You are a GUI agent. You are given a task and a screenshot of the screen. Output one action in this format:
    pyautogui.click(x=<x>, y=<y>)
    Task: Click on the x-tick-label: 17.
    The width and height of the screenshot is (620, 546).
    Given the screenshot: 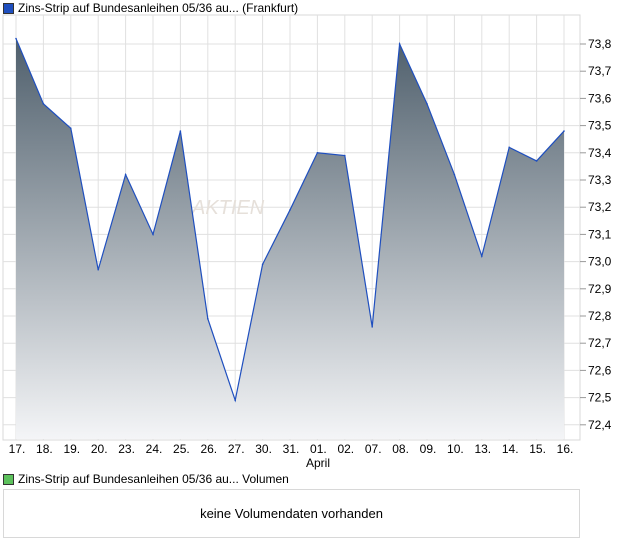 What is the action you would take?
    pyautogui.click(x=17, y=449)
    